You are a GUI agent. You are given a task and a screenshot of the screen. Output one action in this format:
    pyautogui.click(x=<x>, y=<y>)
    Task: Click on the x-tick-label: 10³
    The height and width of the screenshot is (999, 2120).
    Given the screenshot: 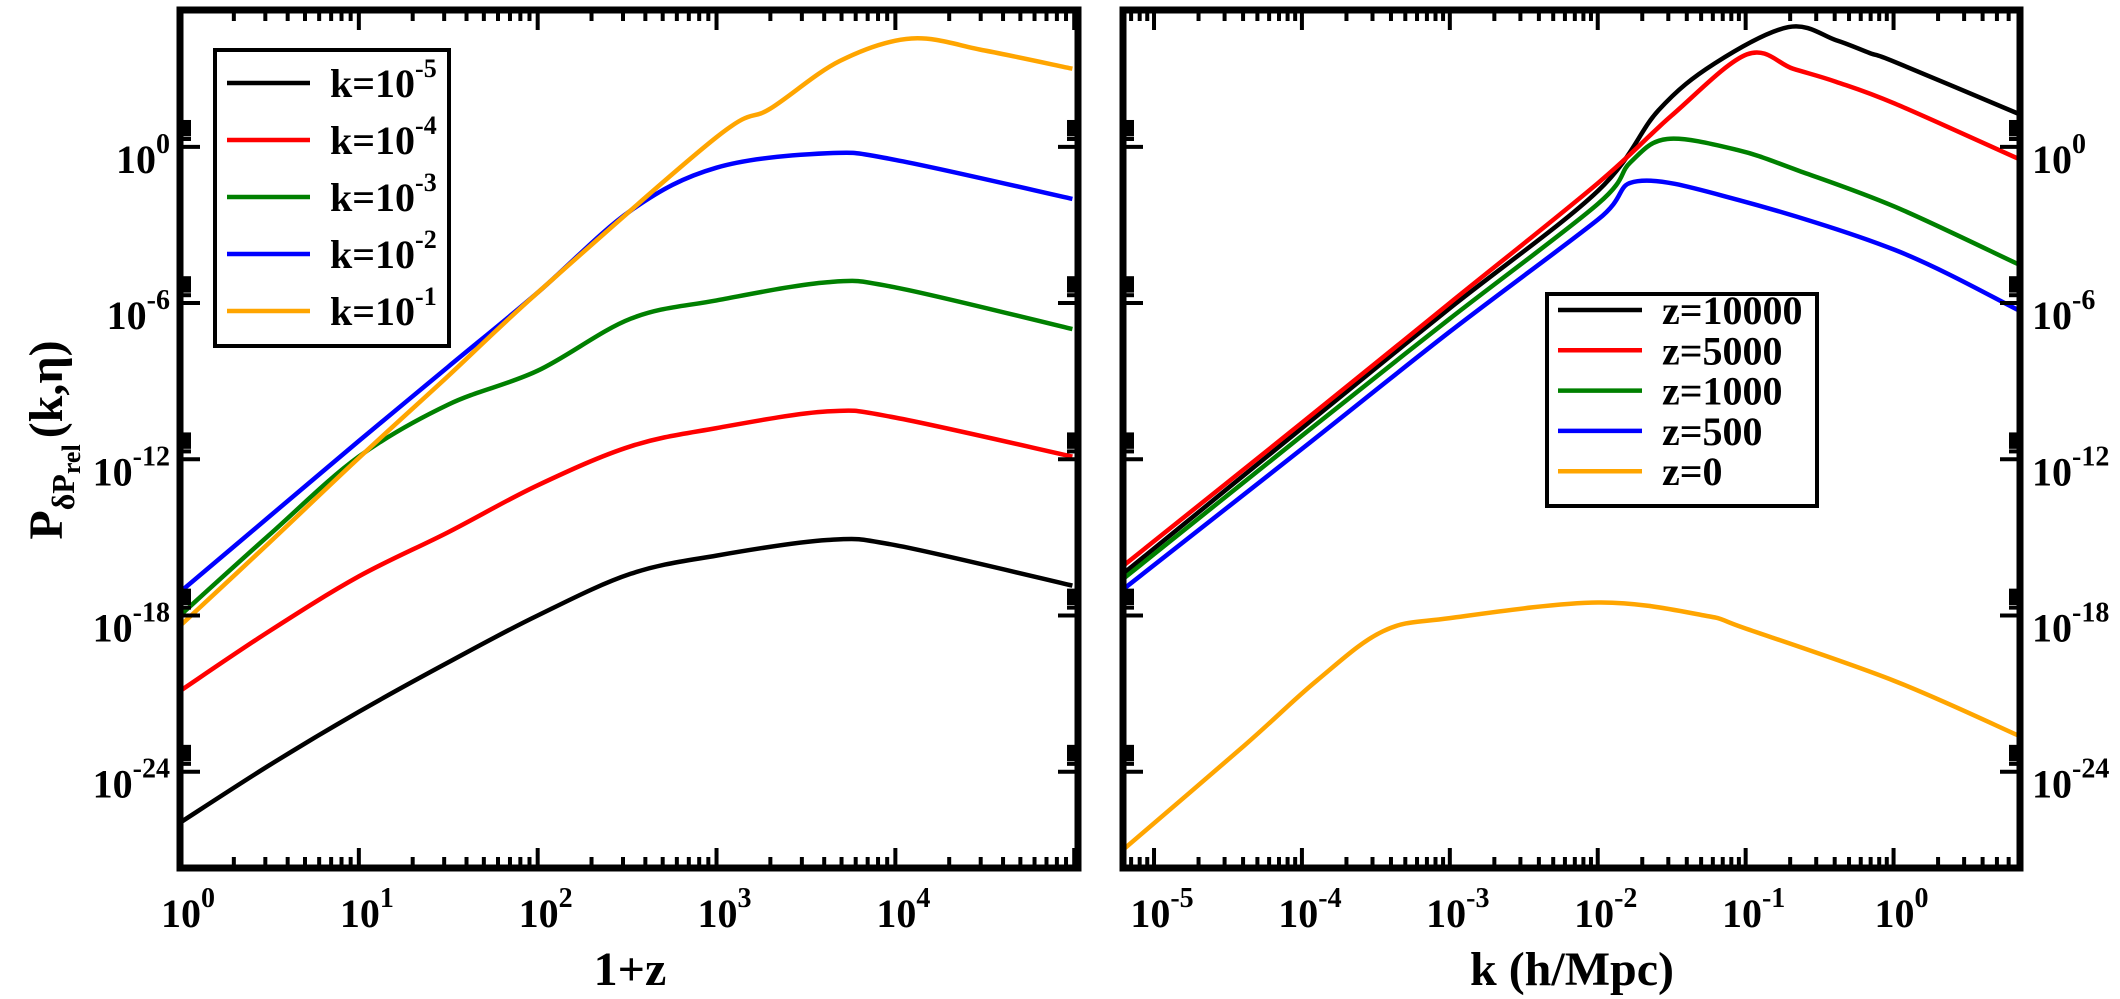 What is the action you would take?
    pyautogui.click(x=725, y=909)
    